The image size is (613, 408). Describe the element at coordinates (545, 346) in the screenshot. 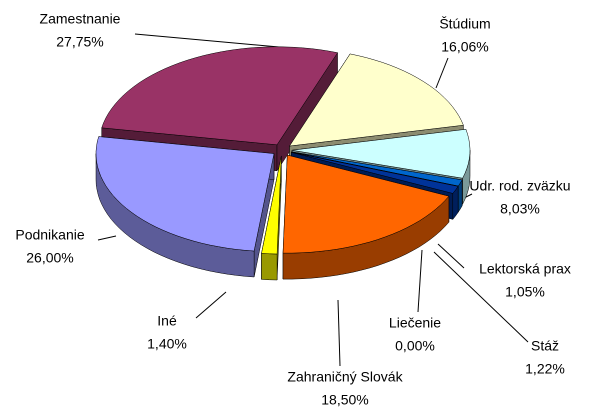

I see `slice-label: Stáž` at that location.